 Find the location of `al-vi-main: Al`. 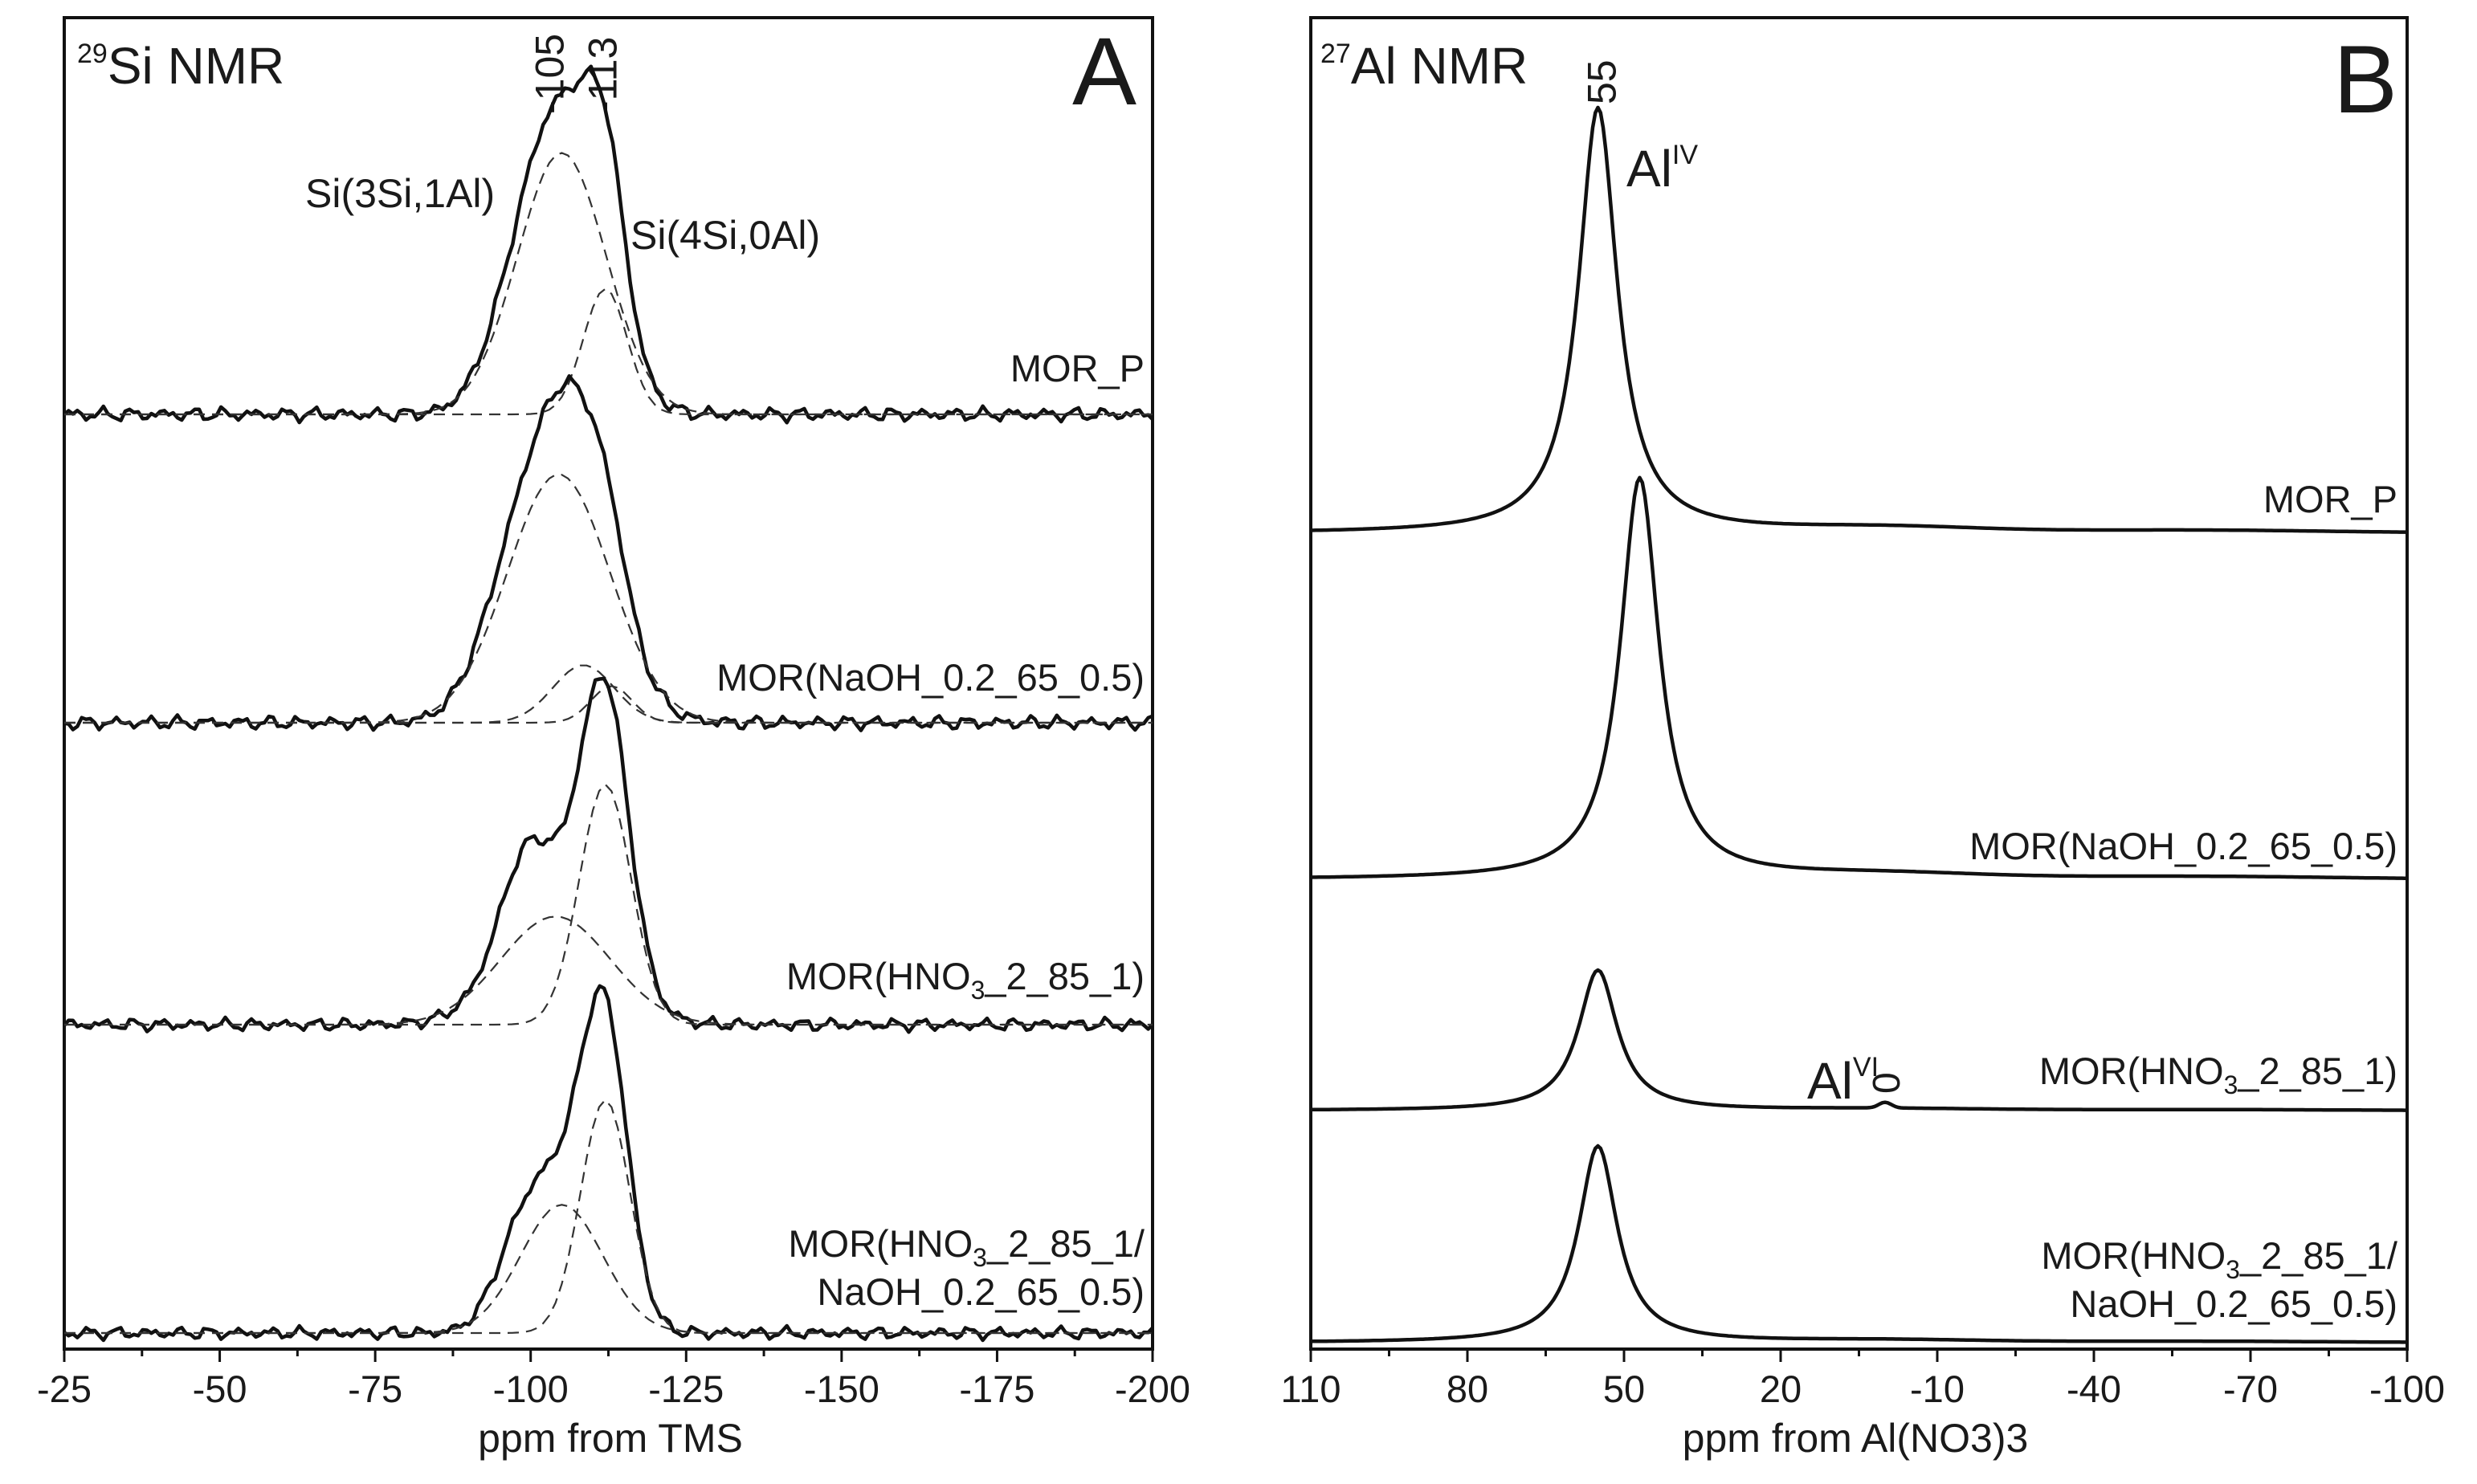

al-vi-main: Al is located at coordinates (1830, 1081).